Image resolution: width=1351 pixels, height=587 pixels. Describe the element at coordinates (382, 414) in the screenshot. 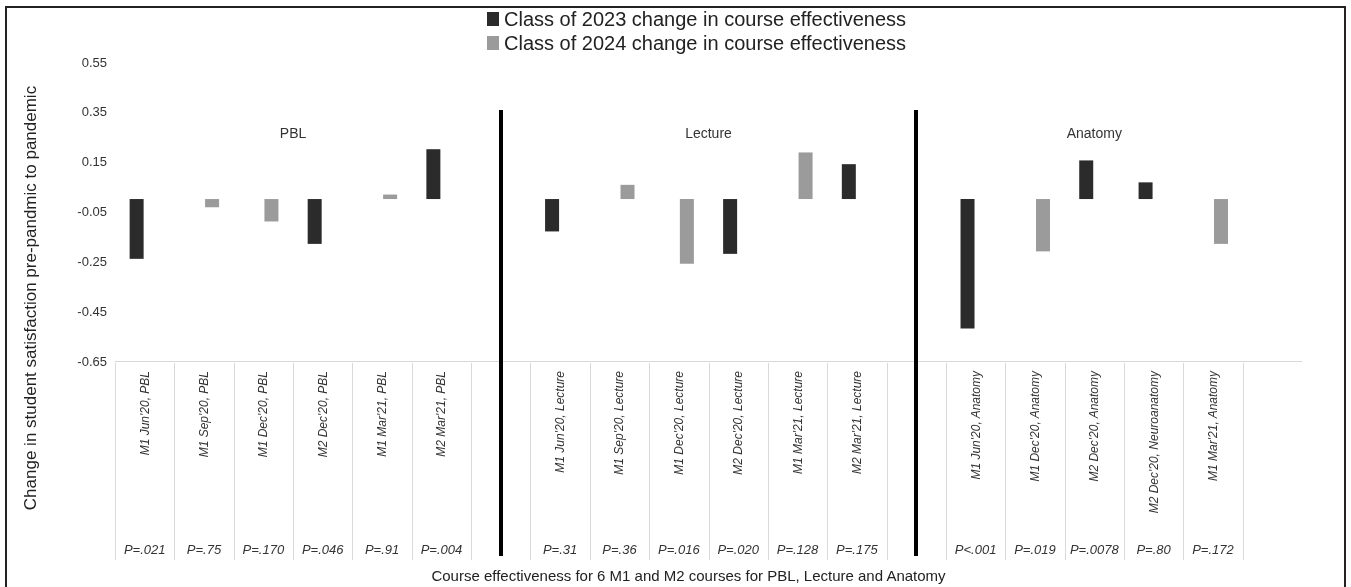

I see `x-tick-label: M1 Mar'21, PBL` at that location.